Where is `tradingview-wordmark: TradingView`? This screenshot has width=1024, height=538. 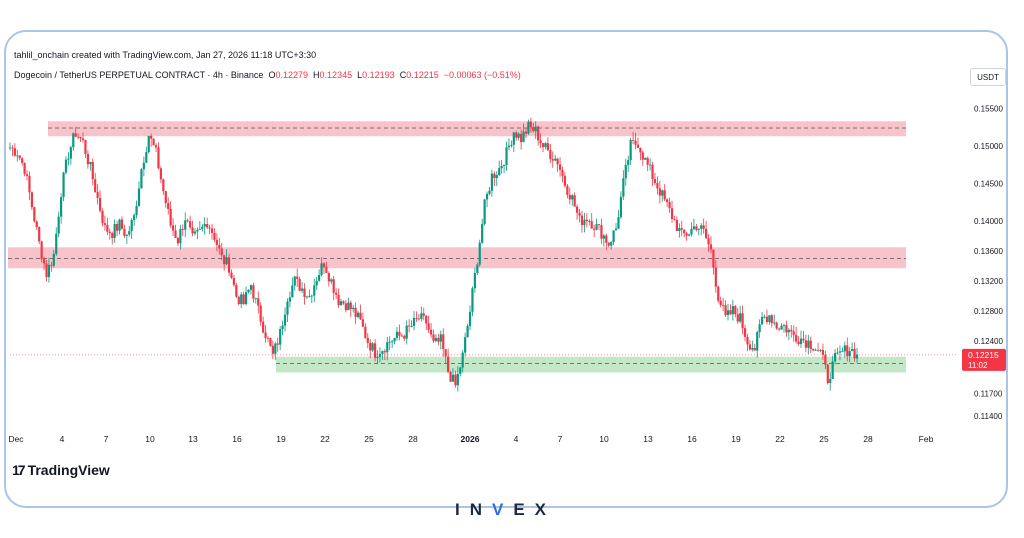
tradingview-wordmark: TradingView is located at coordinates (68, 470).